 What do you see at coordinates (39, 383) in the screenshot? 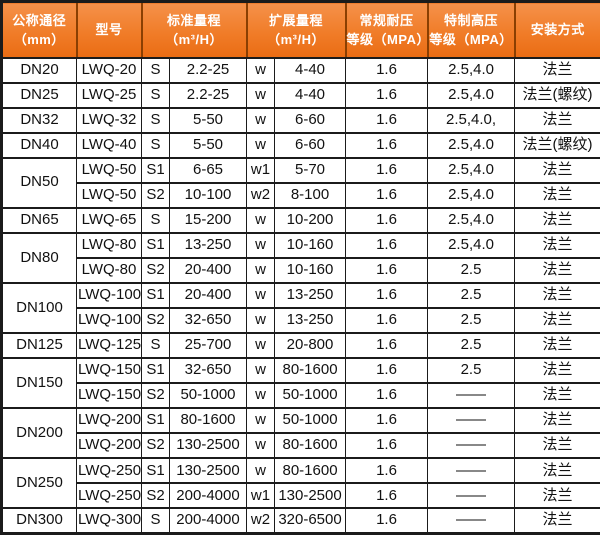
I see `cell-nominal-diameter: DN150` at bounding box center [39, 383].